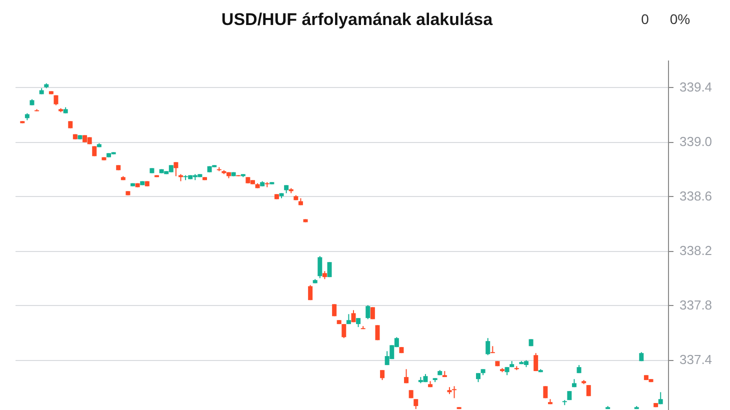 The image size is (730, 410). I want to click on y-tick-label: 338.6, so click(696, 196).